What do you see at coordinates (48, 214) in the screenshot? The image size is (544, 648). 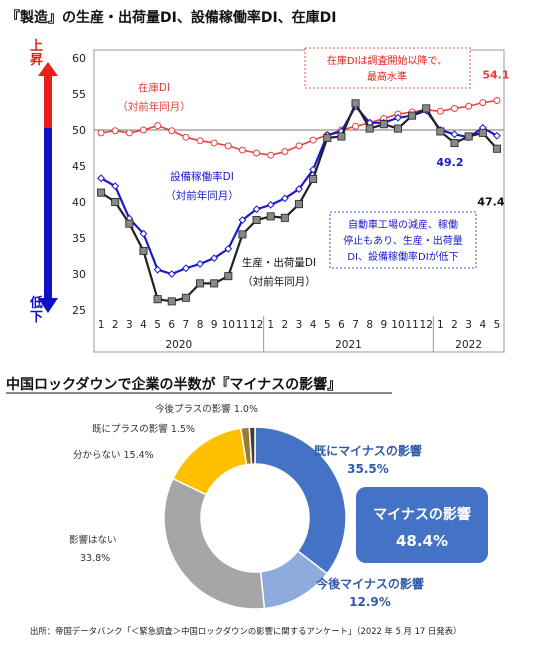 I see `arrow-down-shaft` at bounding box center [48, 214].